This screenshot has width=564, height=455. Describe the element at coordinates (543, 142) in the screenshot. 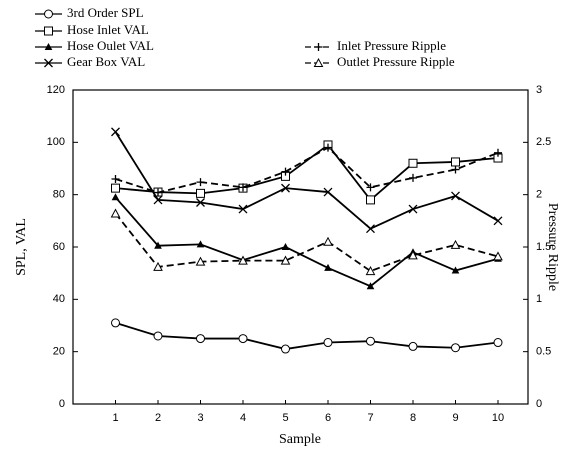

I see `y2-tick-label: 2.5` at that location.